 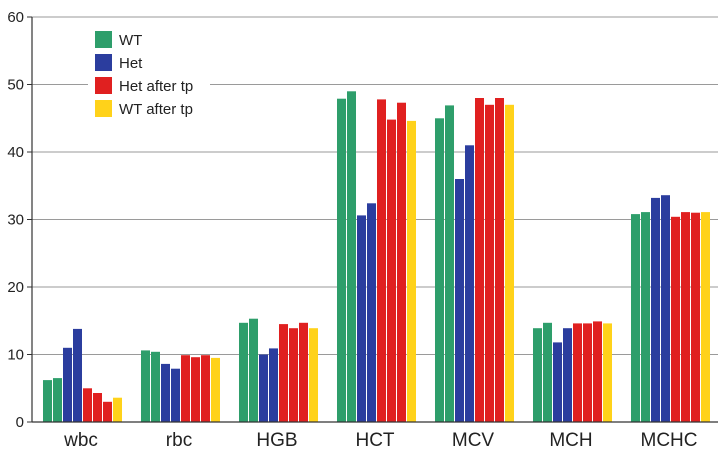 What do you see at coordinates (411, 271) in the screenshot?
I see `bar-HCT-wt-after-tp` at bounding box center [411, 271].